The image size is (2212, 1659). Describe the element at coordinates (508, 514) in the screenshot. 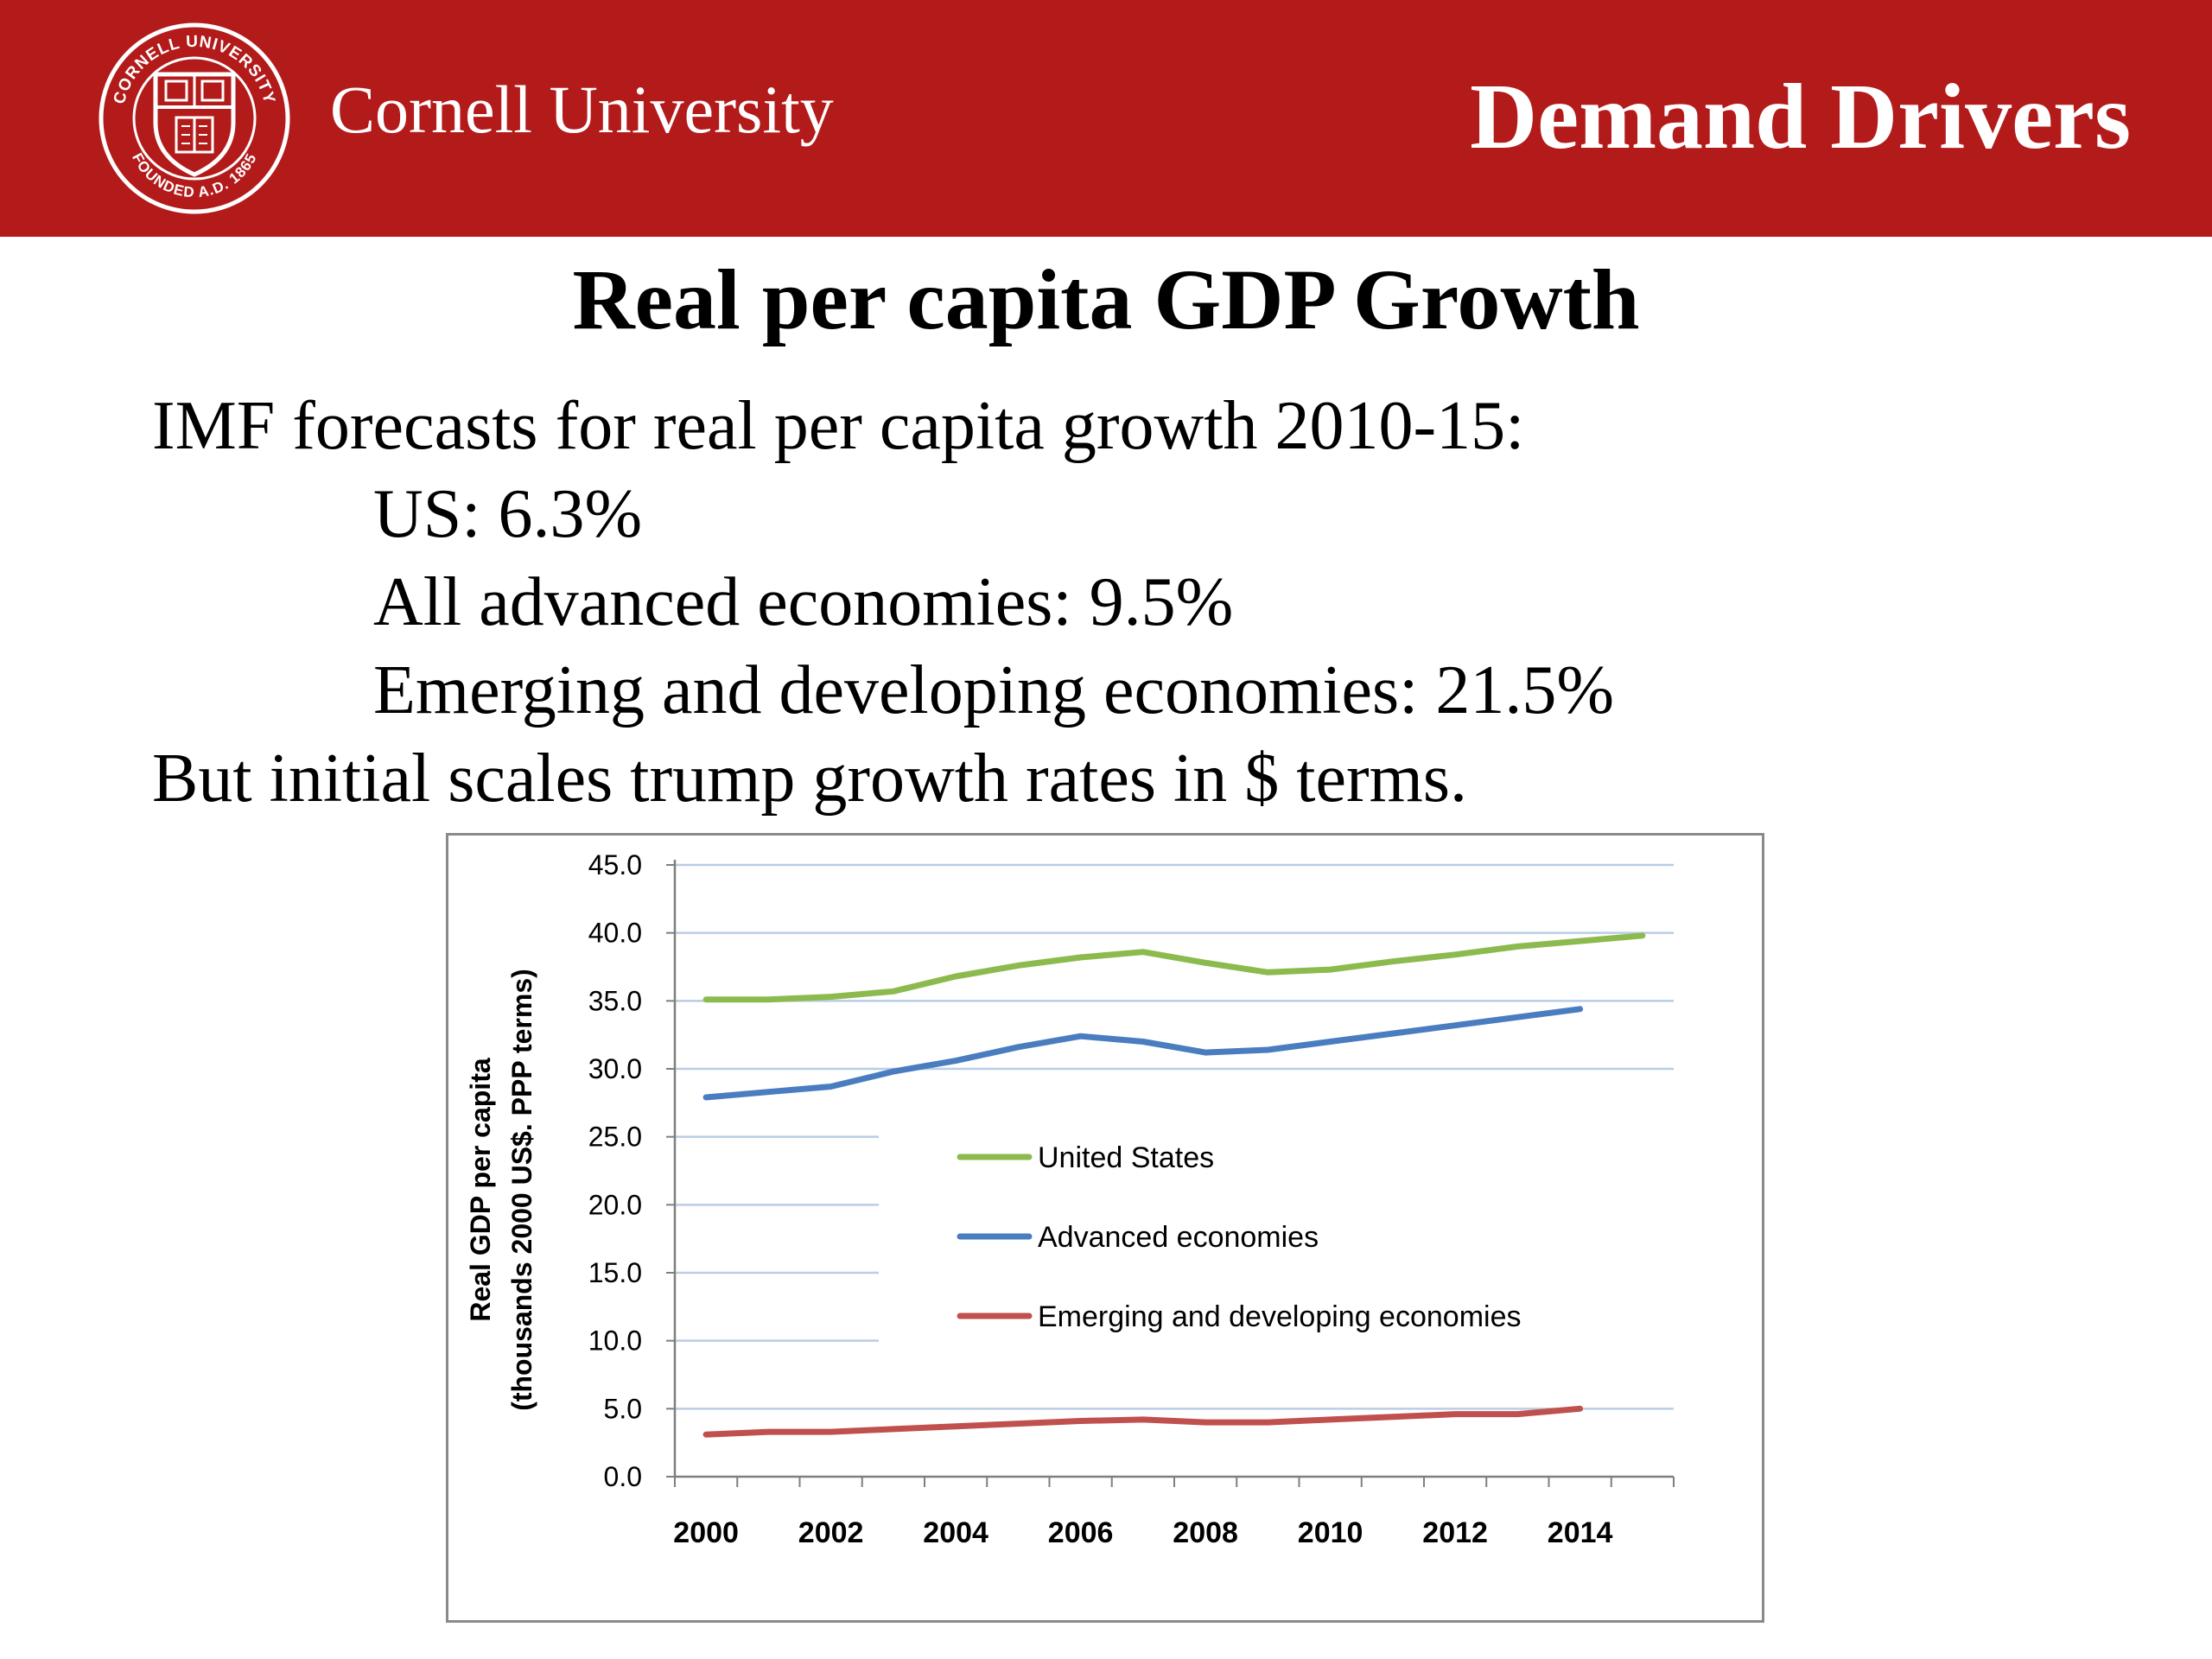

I see `body-line-us: US: 6.3%` at that location.